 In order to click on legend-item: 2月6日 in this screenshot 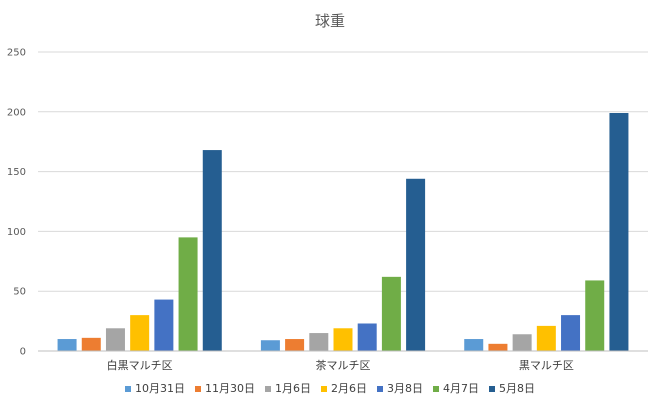, I will do `click(344, 388)`.